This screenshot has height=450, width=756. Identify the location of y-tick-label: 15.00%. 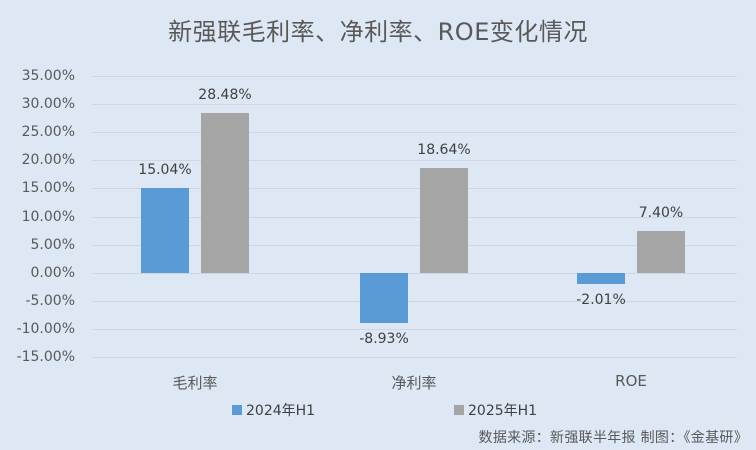
(48, 188).